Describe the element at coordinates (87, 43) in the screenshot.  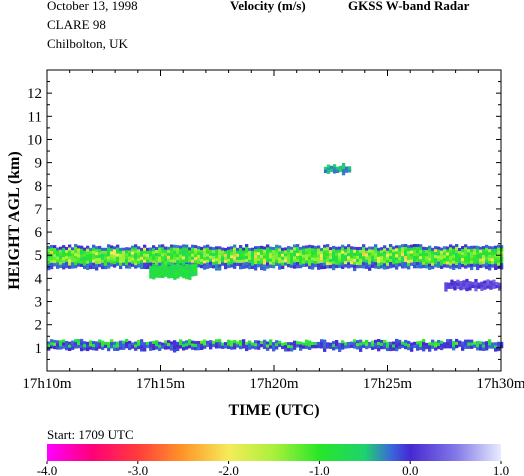
I see `location-label: Chilbolton, UK` at that location.